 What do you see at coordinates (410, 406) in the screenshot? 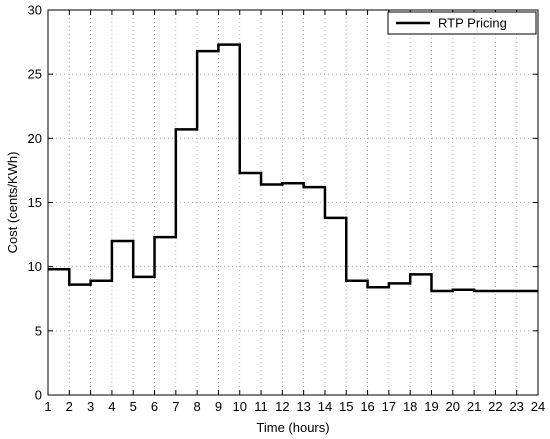
I see `x-tick-label-18: 18` at bounding box center [410, 406].